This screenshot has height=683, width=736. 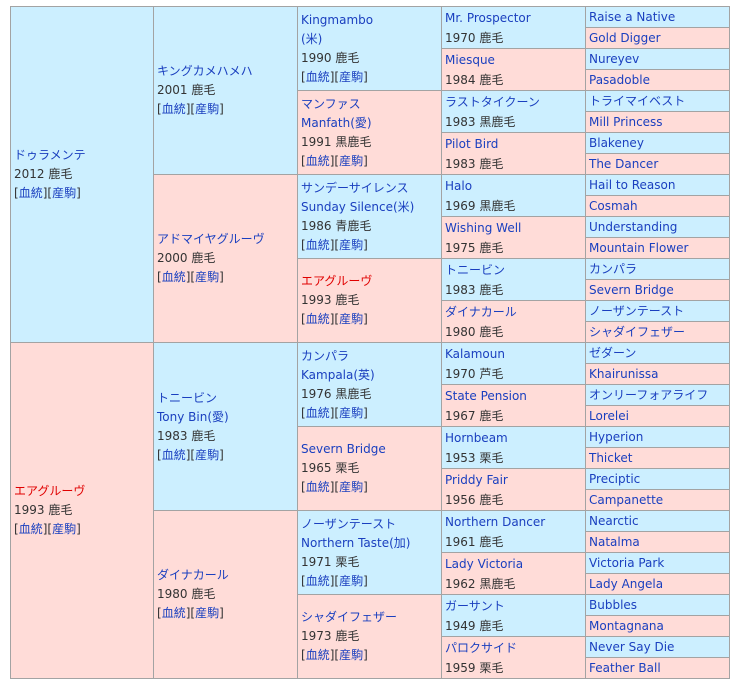 What do you see at coordinates (626, 121) in the screenshot?
I see `horse-name-link: Mill Princess` at bounding box center [626, 121].